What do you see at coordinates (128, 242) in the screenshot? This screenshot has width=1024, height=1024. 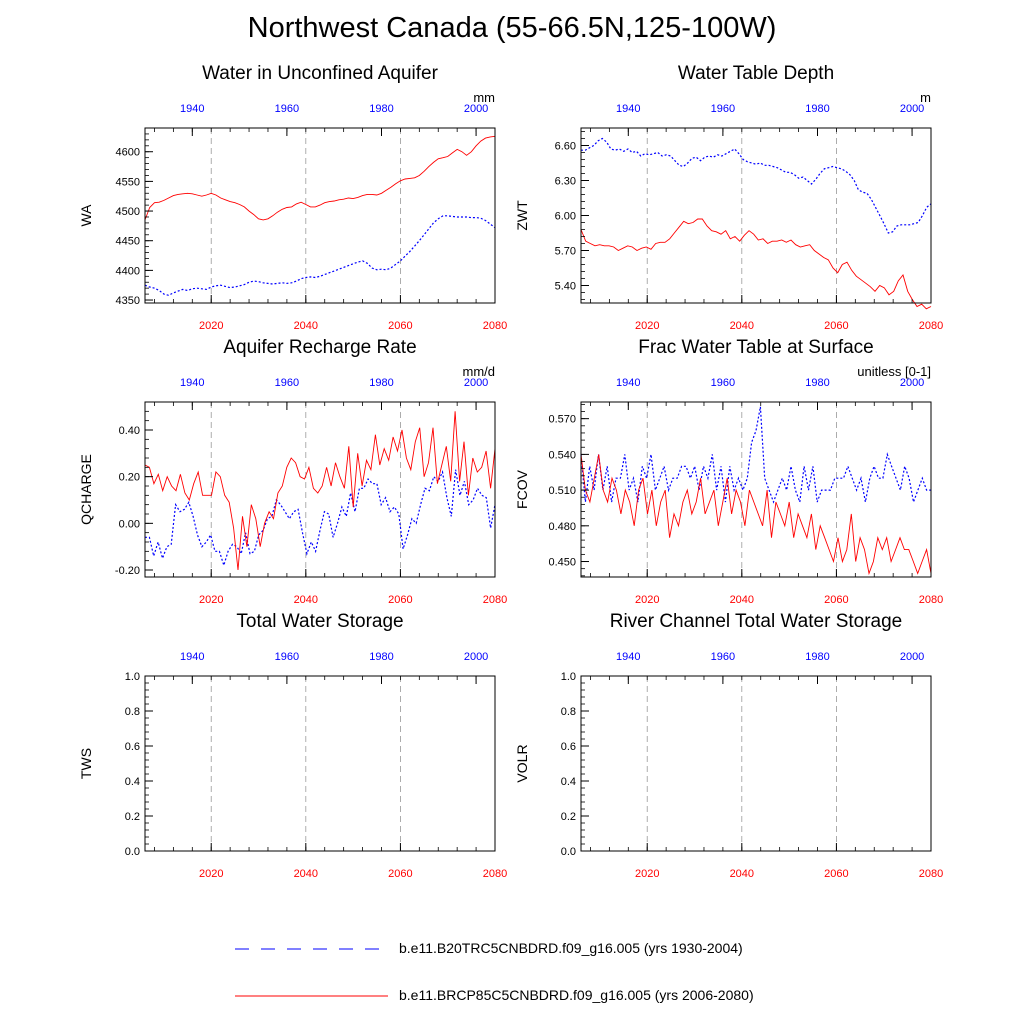 I see `y-tick-label: 4450` at bounding box center [128, 242].